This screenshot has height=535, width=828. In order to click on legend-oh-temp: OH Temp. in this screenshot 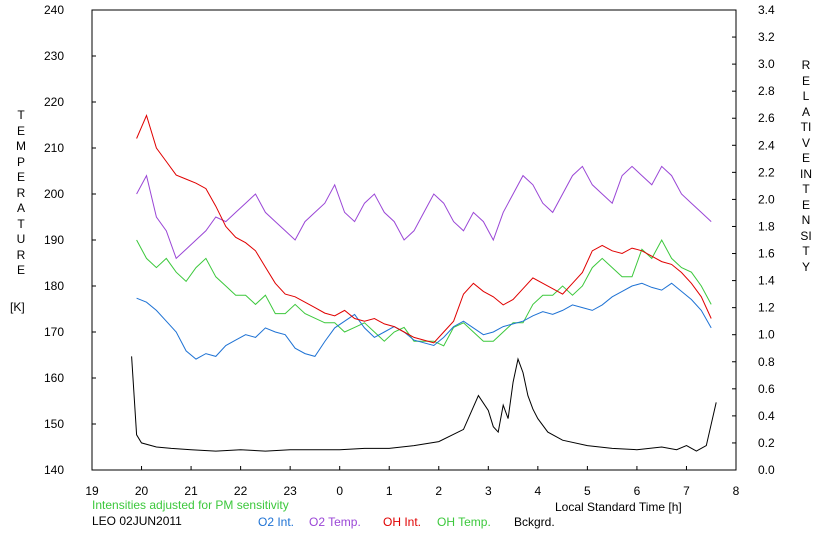, I will do `click(464, 522)`.